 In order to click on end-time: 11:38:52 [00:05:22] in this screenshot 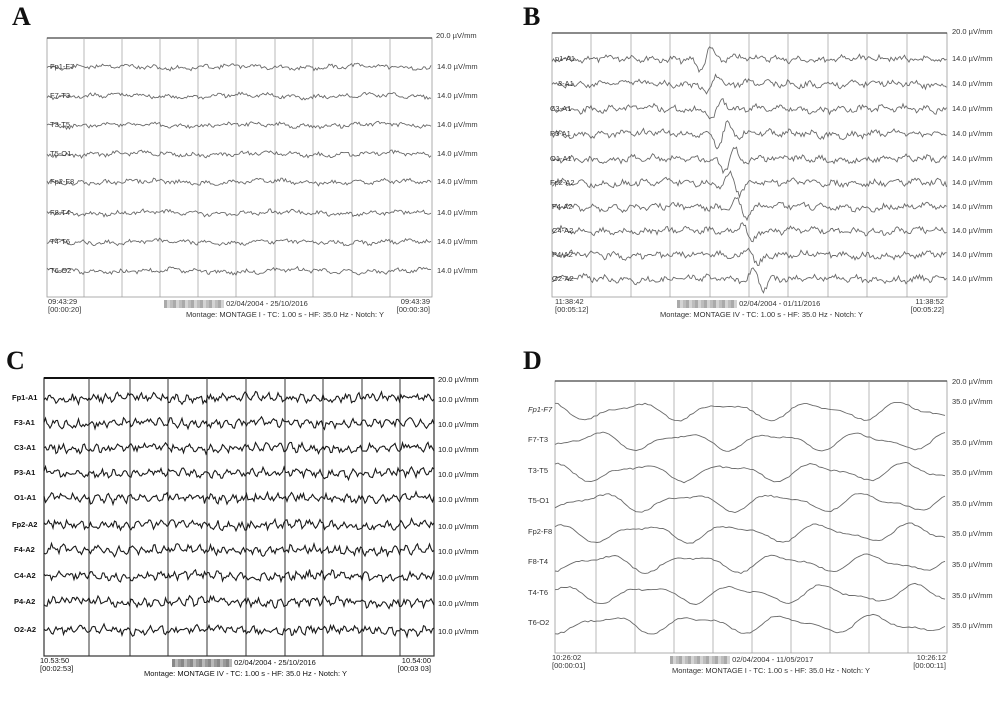, I will do `click(927, 305)`.